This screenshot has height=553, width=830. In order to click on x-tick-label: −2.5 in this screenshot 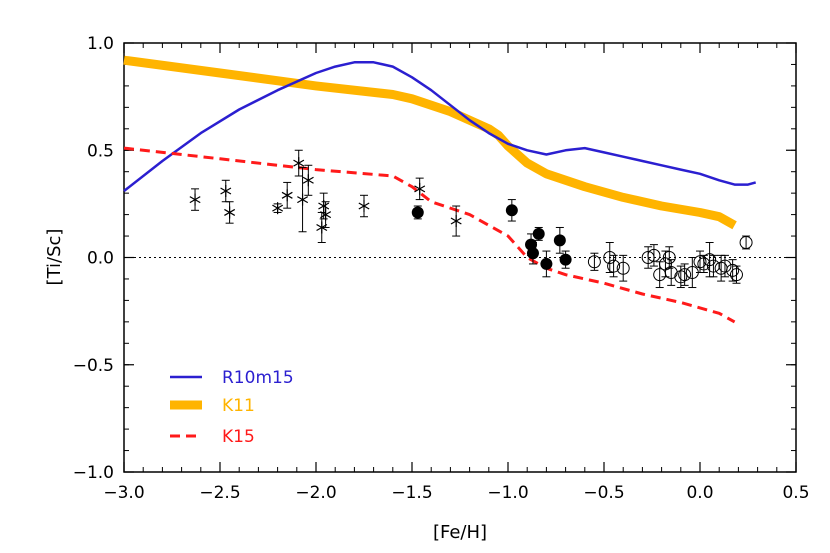, I will do `click(219, 493)`.